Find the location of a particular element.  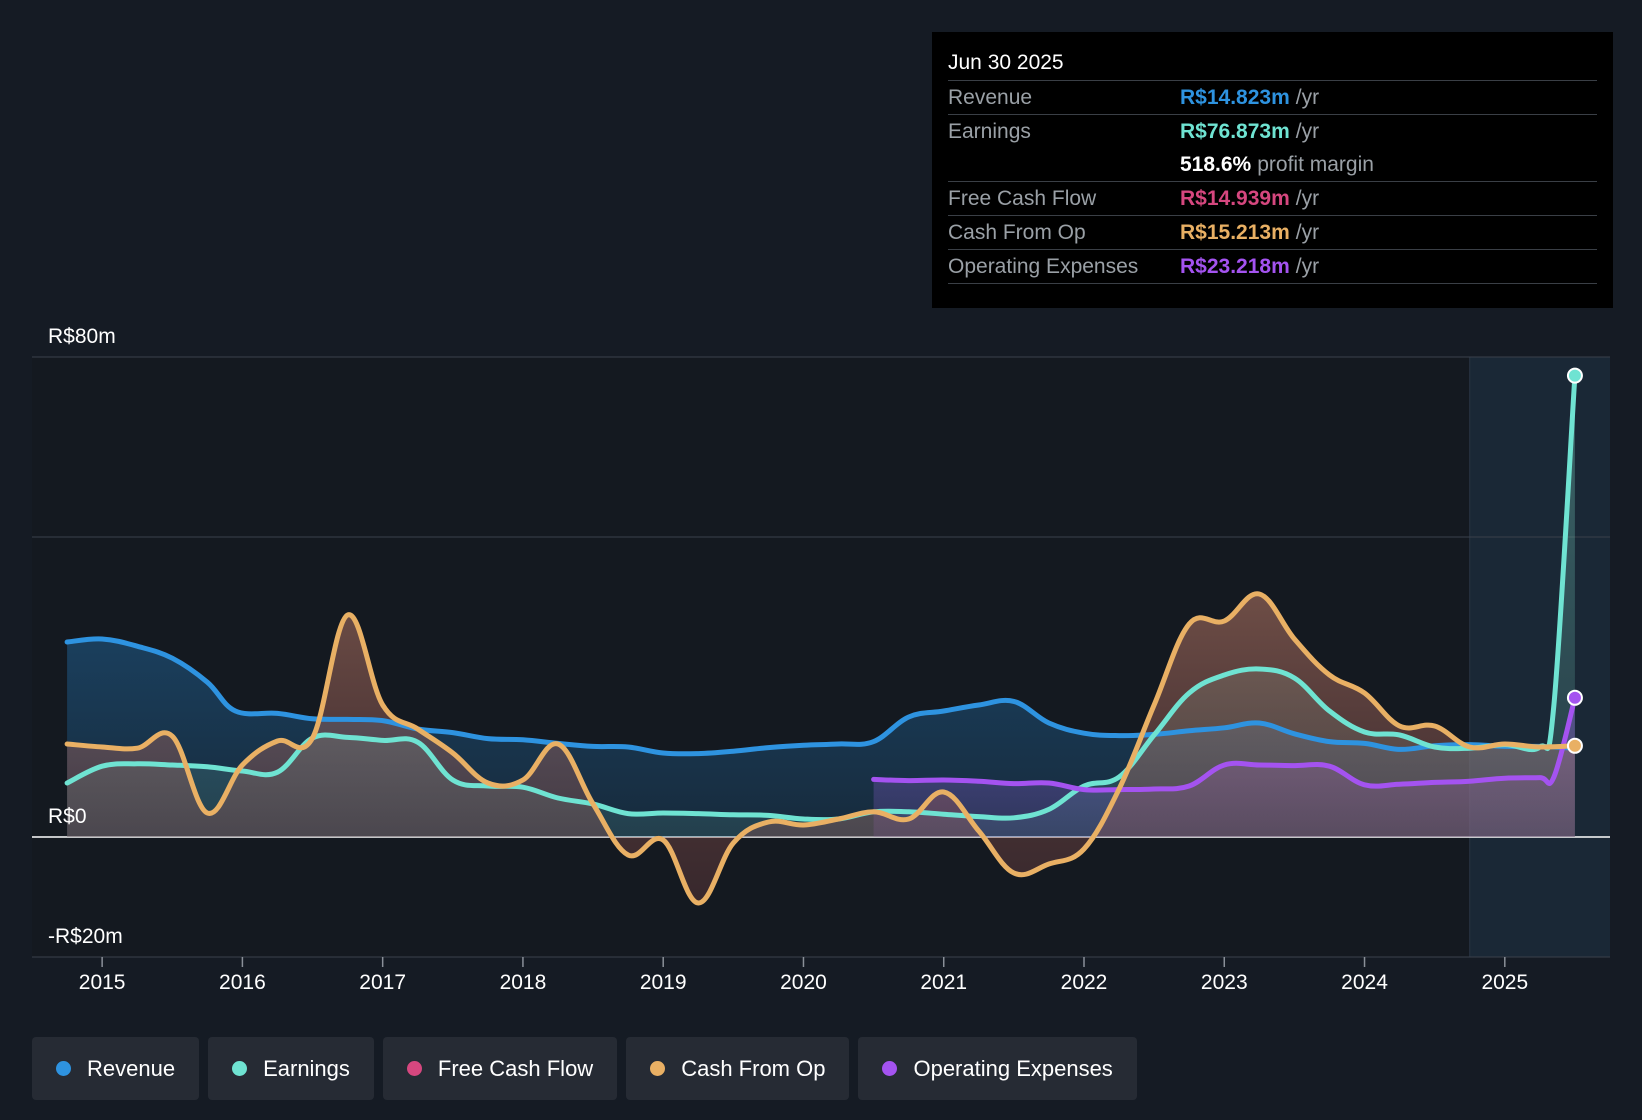

earnings-dot-icon is located at coordinates (240, 1068).